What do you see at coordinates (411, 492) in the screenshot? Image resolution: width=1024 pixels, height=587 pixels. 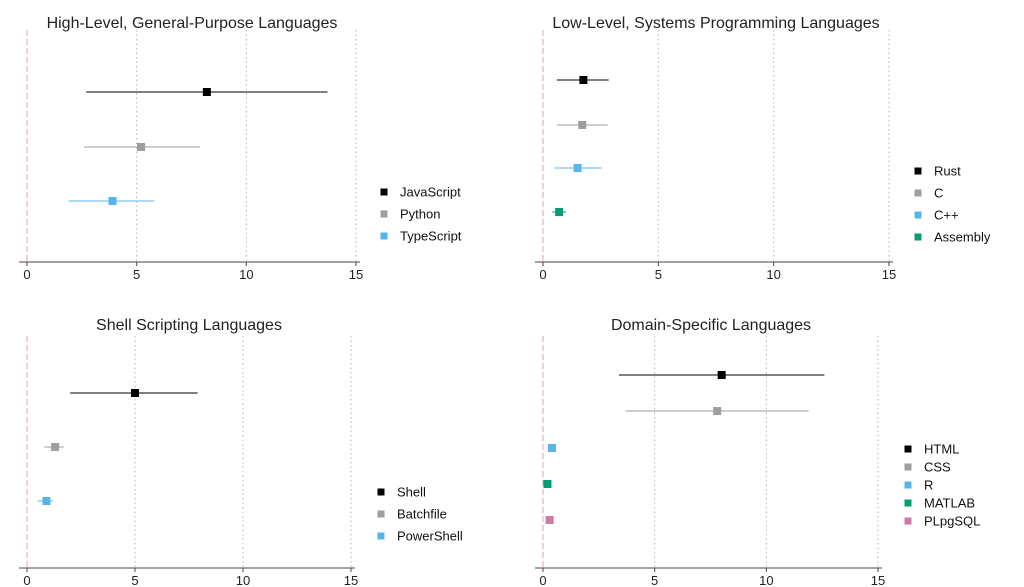 I see `legend-label: Shell` at bounding box center [411, 492].